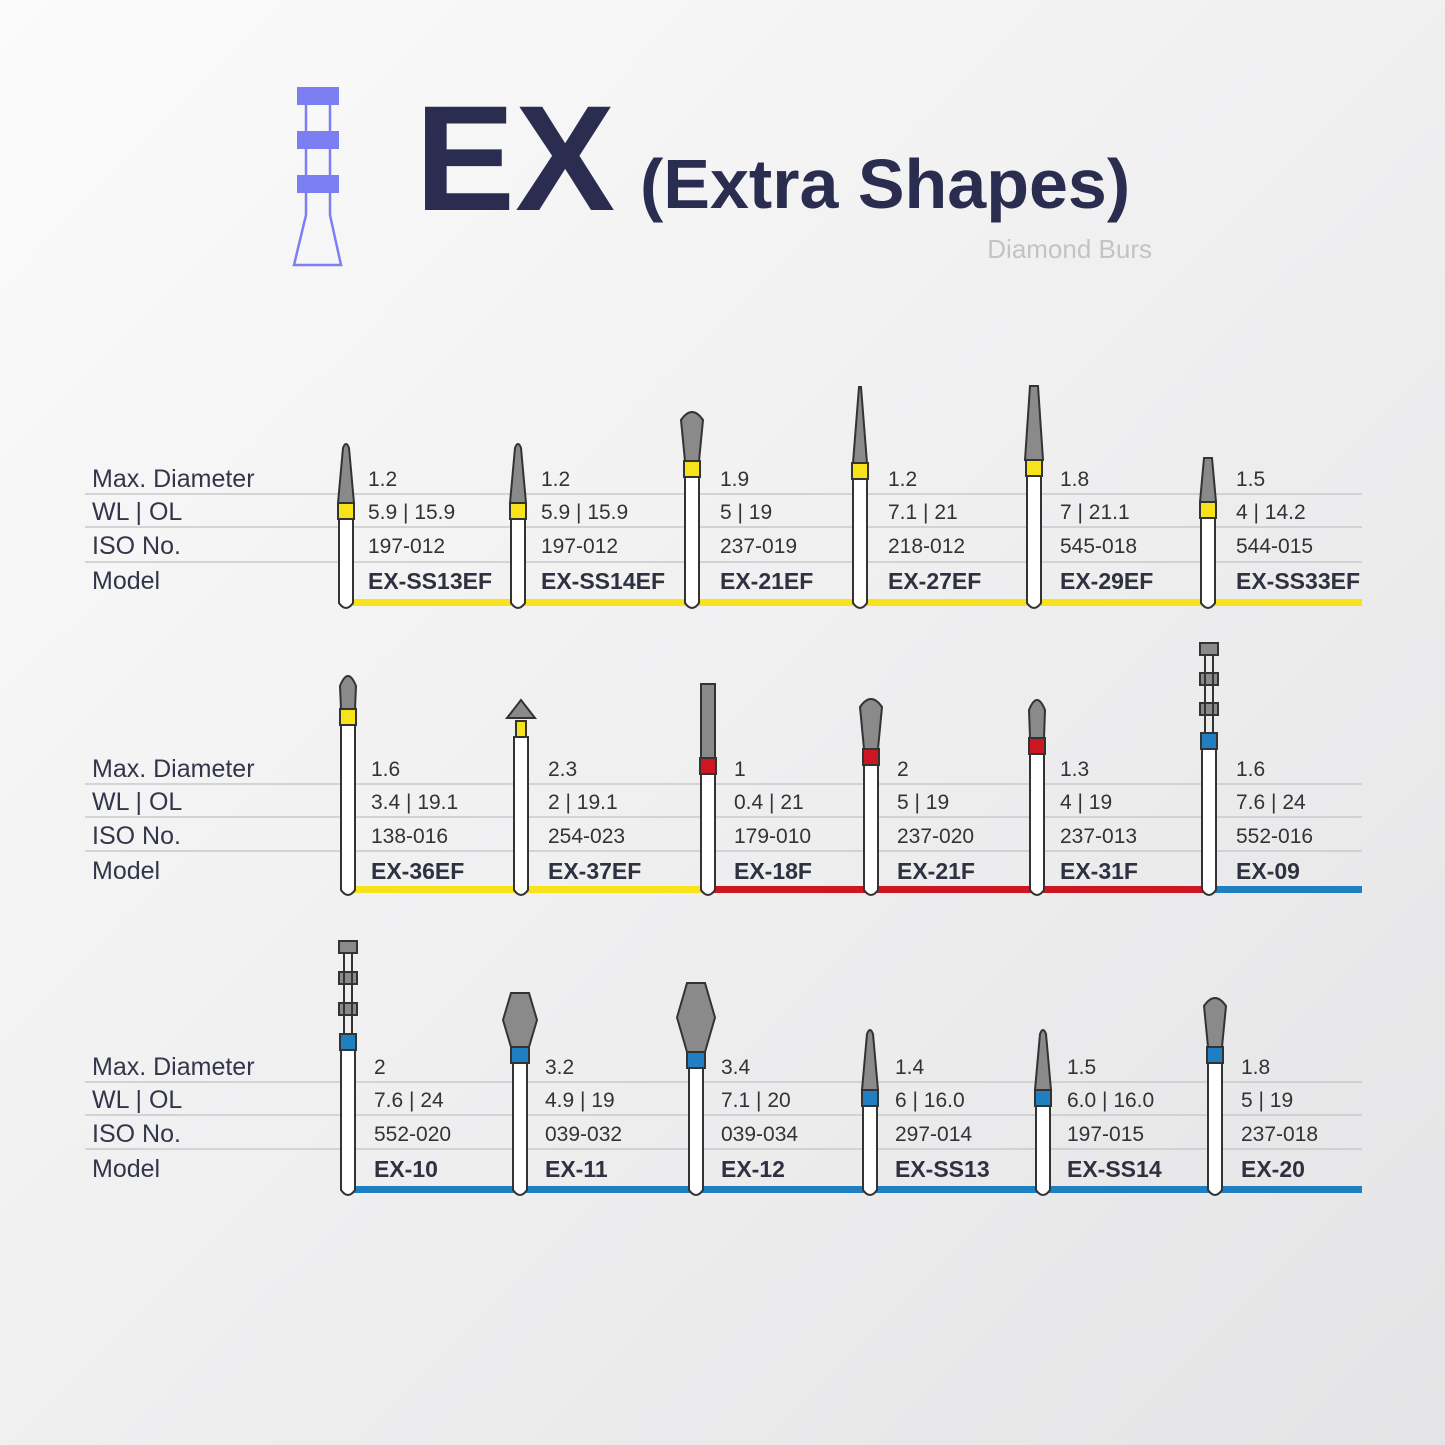  What do you see at coordinates (910, 1067) in the screenshot?
I see `item-diameter: 1.4` at bounding box center [910, 1067].